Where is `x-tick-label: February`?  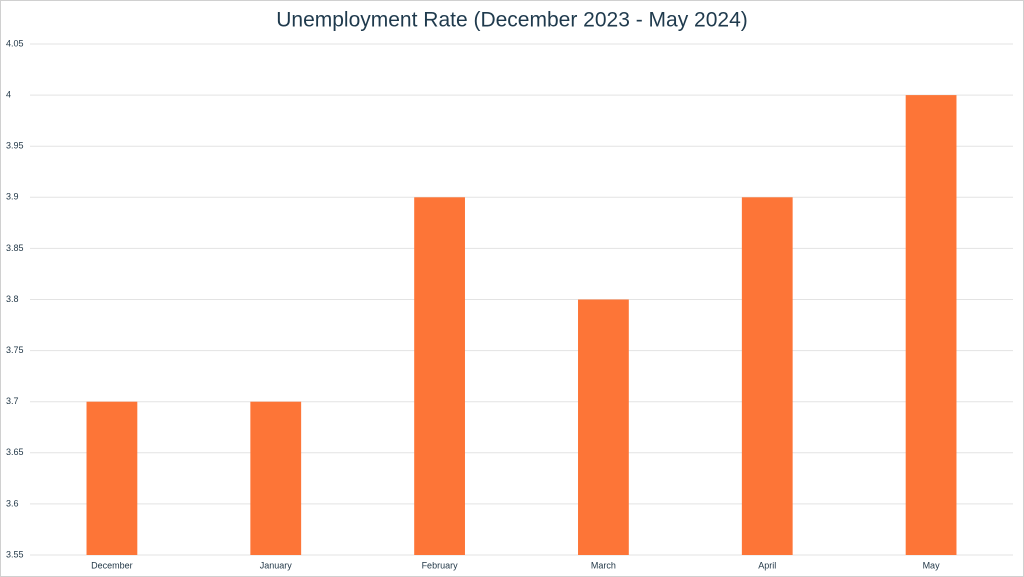 x-tick-label: February is located at coordinates (440, 565).